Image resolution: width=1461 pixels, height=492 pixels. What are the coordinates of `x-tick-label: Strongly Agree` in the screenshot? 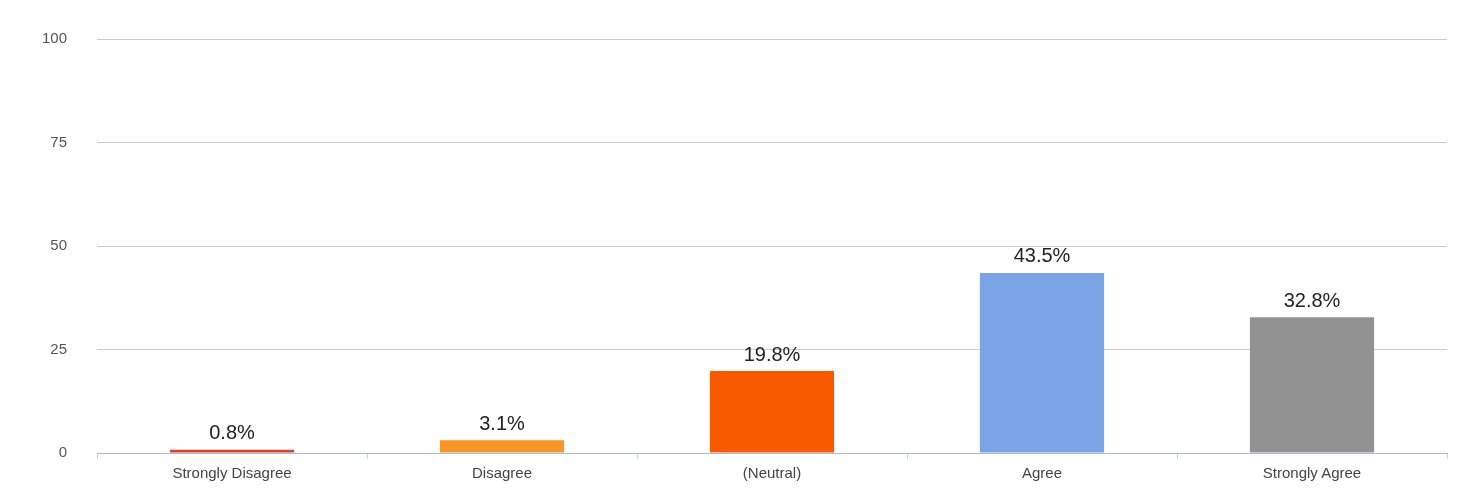 It's located at (1312, 473).